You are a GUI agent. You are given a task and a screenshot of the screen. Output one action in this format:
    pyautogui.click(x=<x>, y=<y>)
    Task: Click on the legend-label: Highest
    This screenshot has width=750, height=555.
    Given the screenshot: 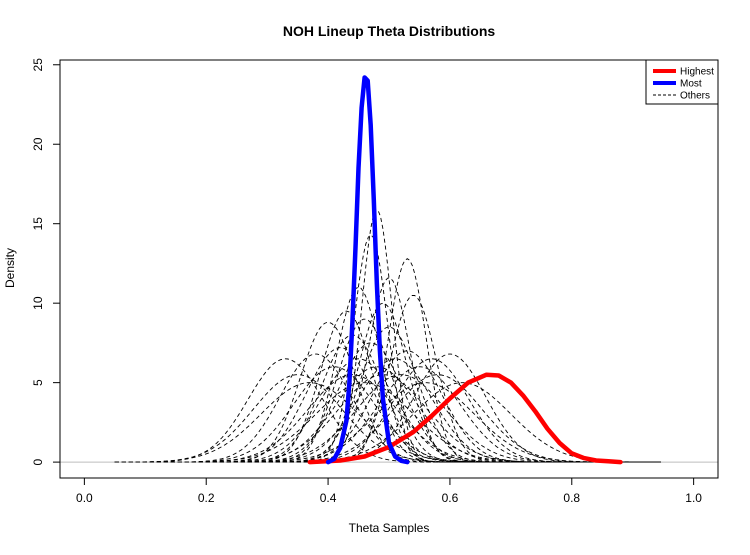 What is the action you would take?
    pyautogui.click(x=697, y=72)
    